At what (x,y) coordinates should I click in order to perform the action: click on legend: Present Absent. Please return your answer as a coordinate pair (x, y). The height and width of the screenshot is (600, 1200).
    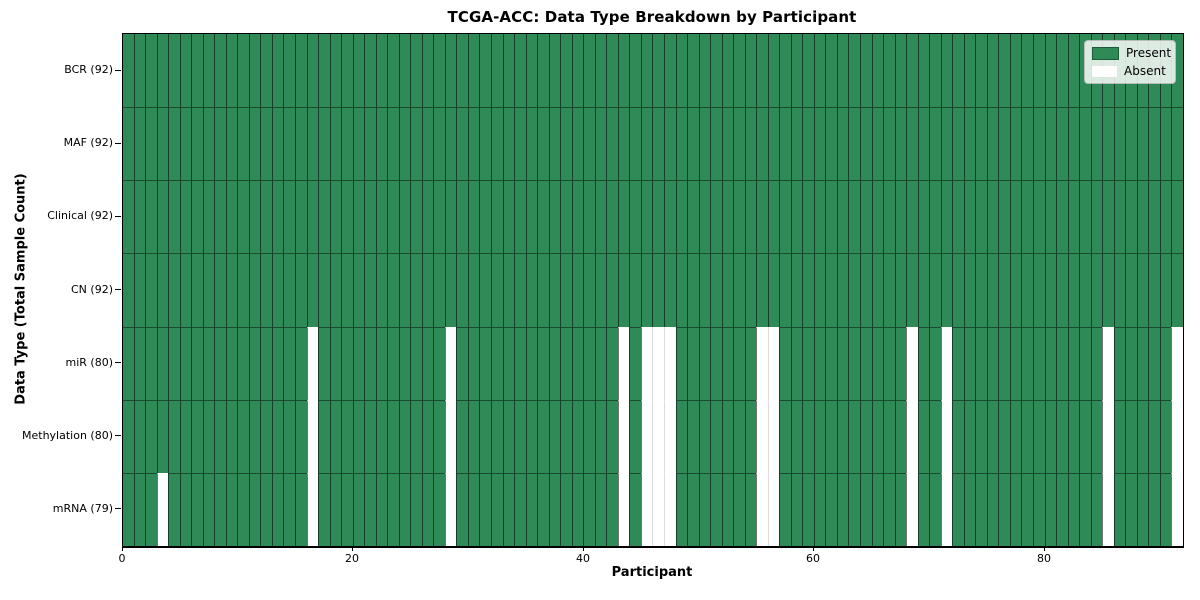
    Looking at the image, I should click on (1130, 62).